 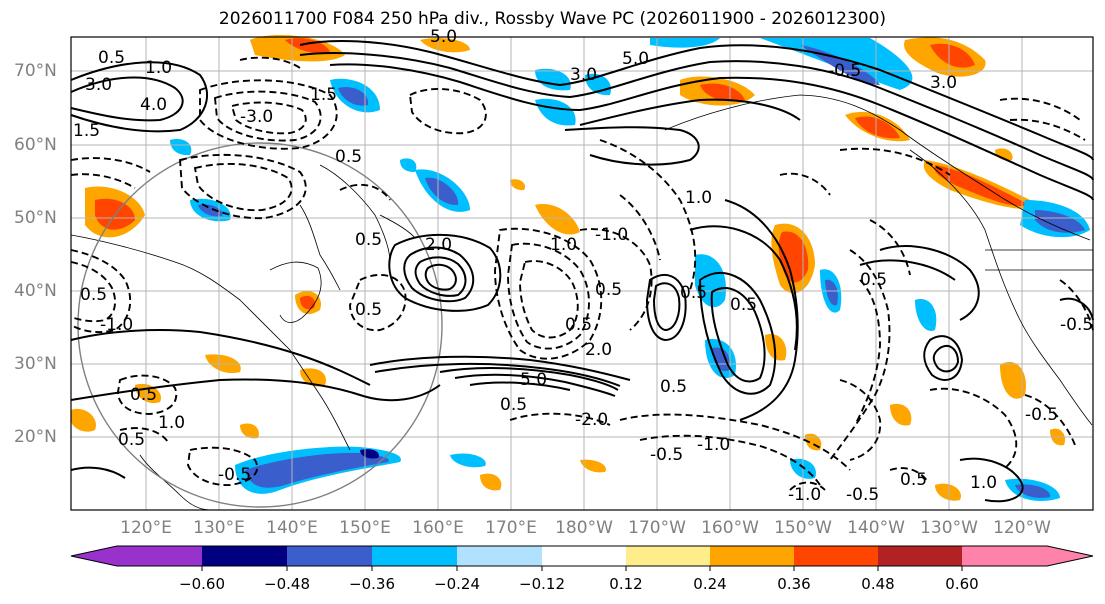 What do you see at coordinates (153, 105) in the screenshot?
I see `contour-label: 4.0` at bounding box center [153, 105].